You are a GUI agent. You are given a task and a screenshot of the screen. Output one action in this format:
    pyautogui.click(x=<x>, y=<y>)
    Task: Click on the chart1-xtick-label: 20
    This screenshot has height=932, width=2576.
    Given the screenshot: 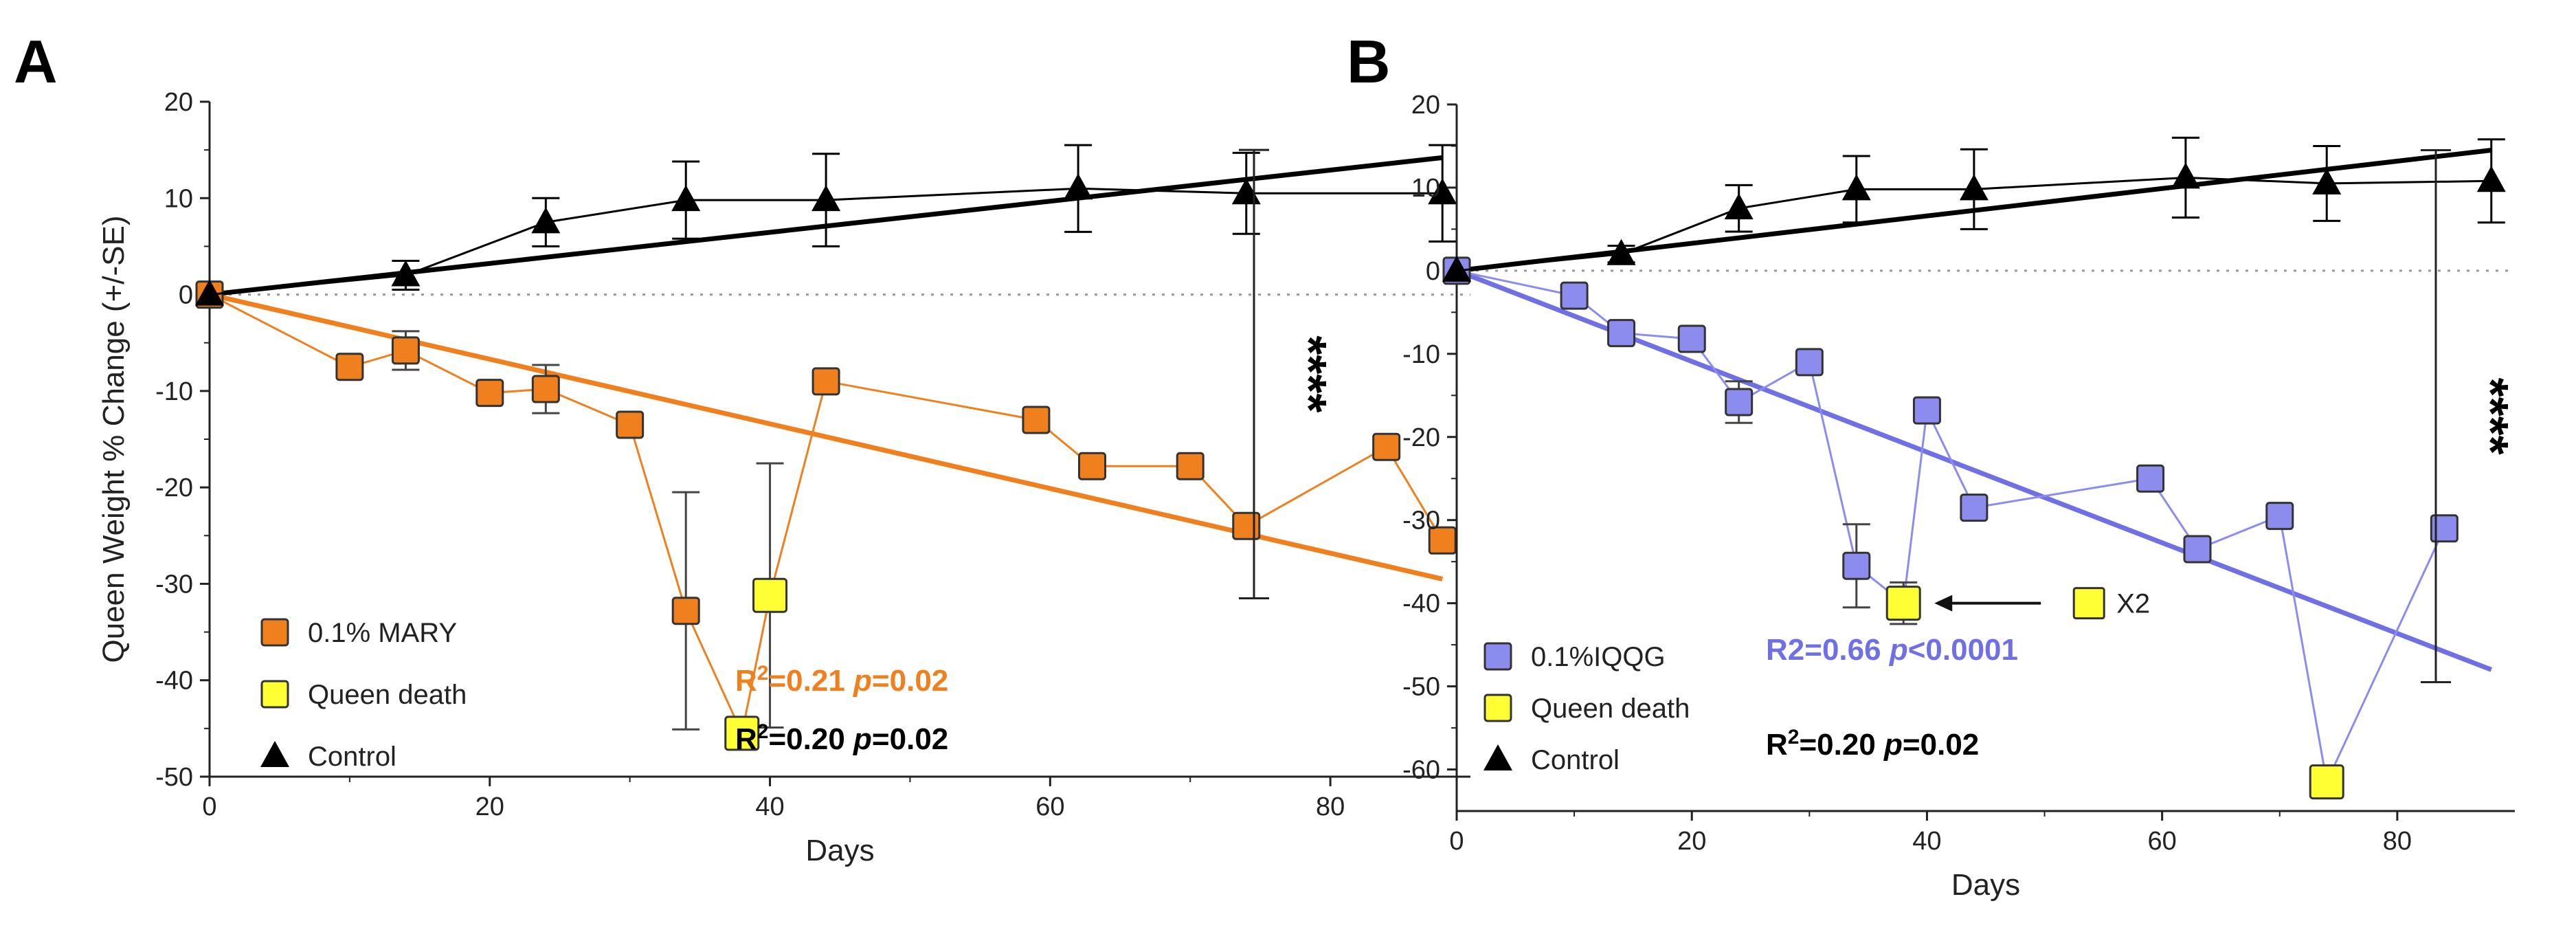 What is the action you would take?
    pyautogui.click(x=1691, y=842)
    